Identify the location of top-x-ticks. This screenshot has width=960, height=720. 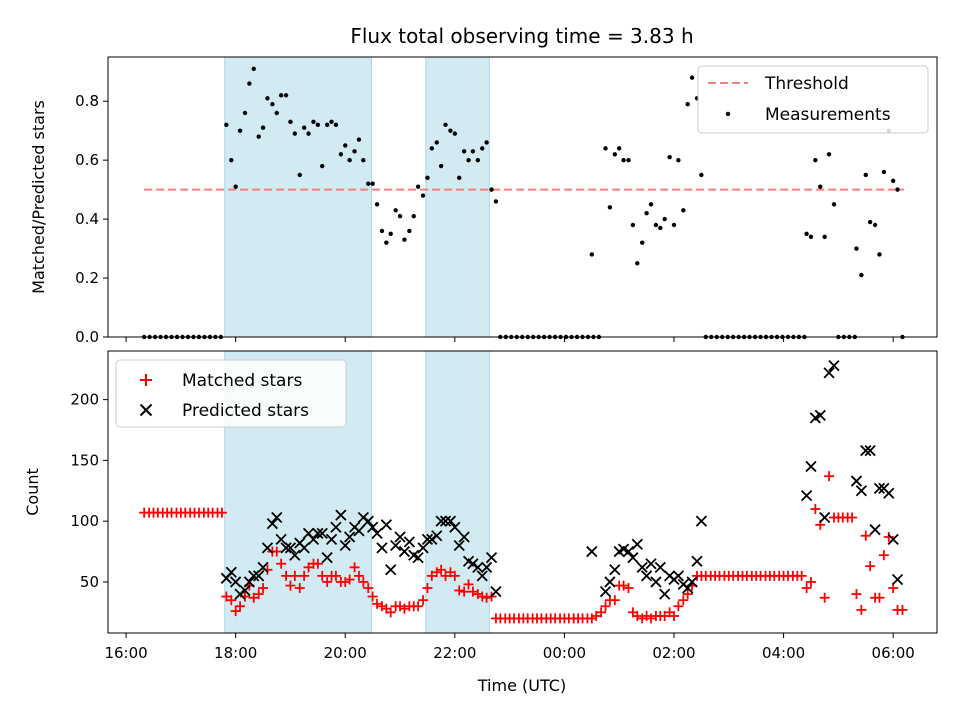
(509, 339).